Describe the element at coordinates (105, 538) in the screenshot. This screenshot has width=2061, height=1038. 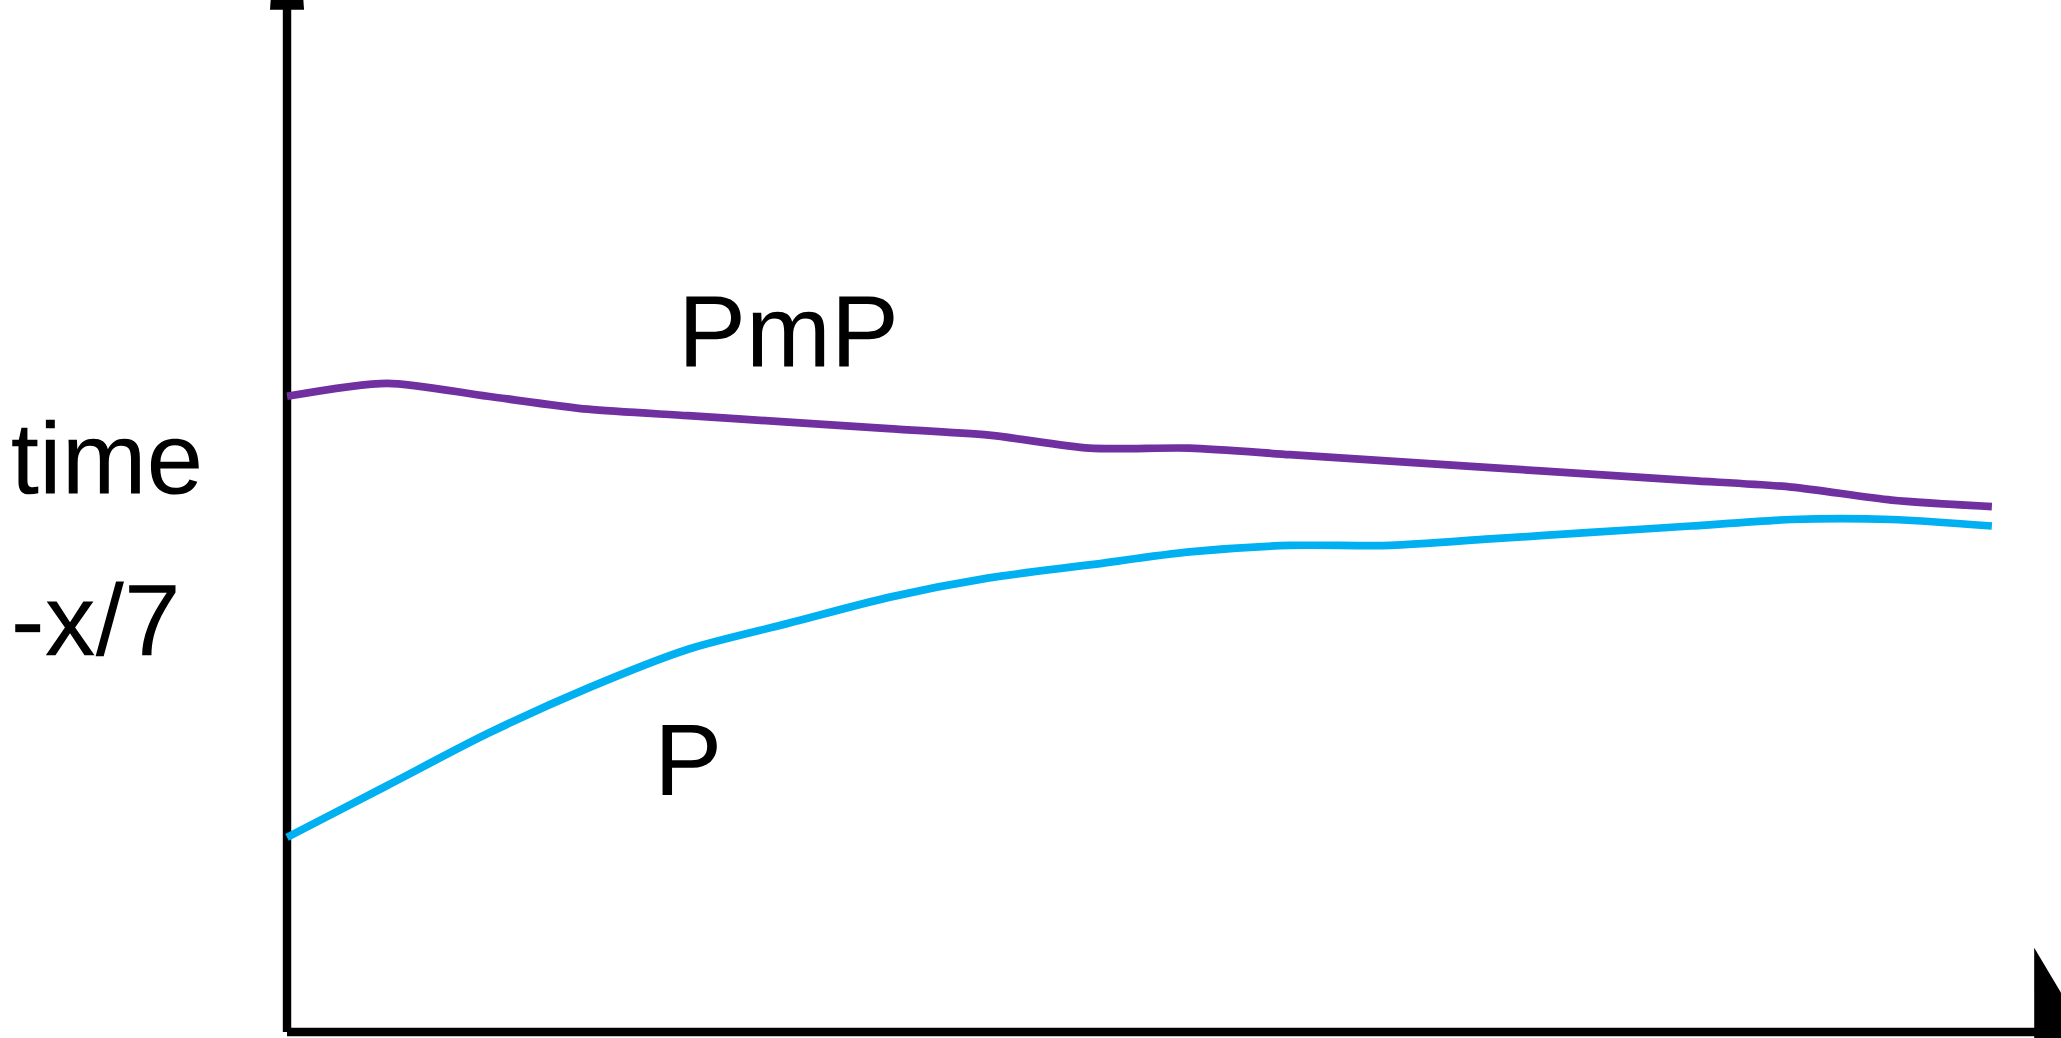
I see `y-axis-title: time -x/7` at that location.